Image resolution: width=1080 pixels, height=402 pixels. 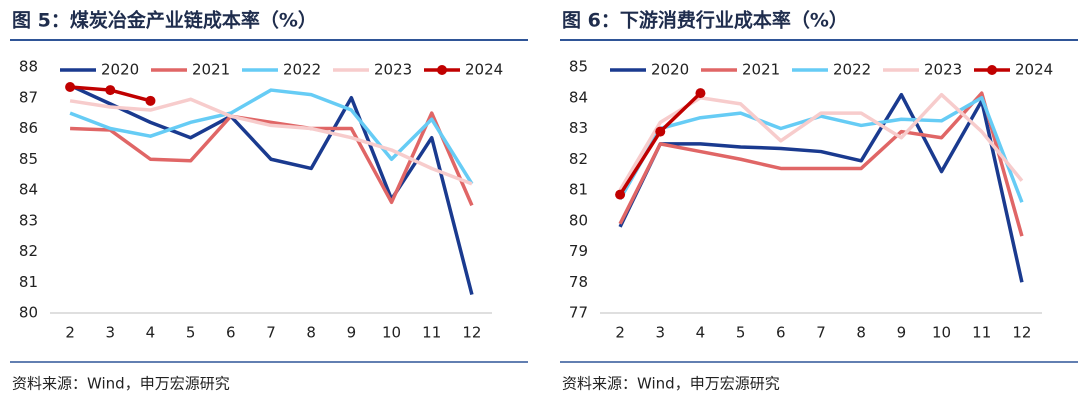 What do you see at coordinates (28, 97) in the screenshot?
I see `y-tick-label: 87` at bounding box center [28, 97].